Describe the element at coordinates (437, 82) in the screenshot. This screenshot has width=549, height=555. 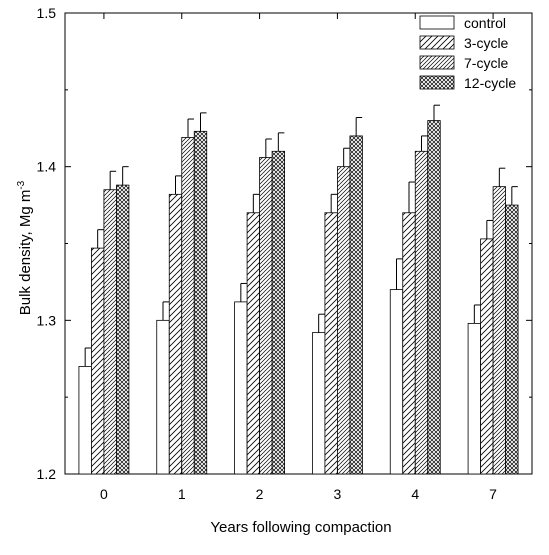
I see `legend-swatch-12-cycle` at that location.